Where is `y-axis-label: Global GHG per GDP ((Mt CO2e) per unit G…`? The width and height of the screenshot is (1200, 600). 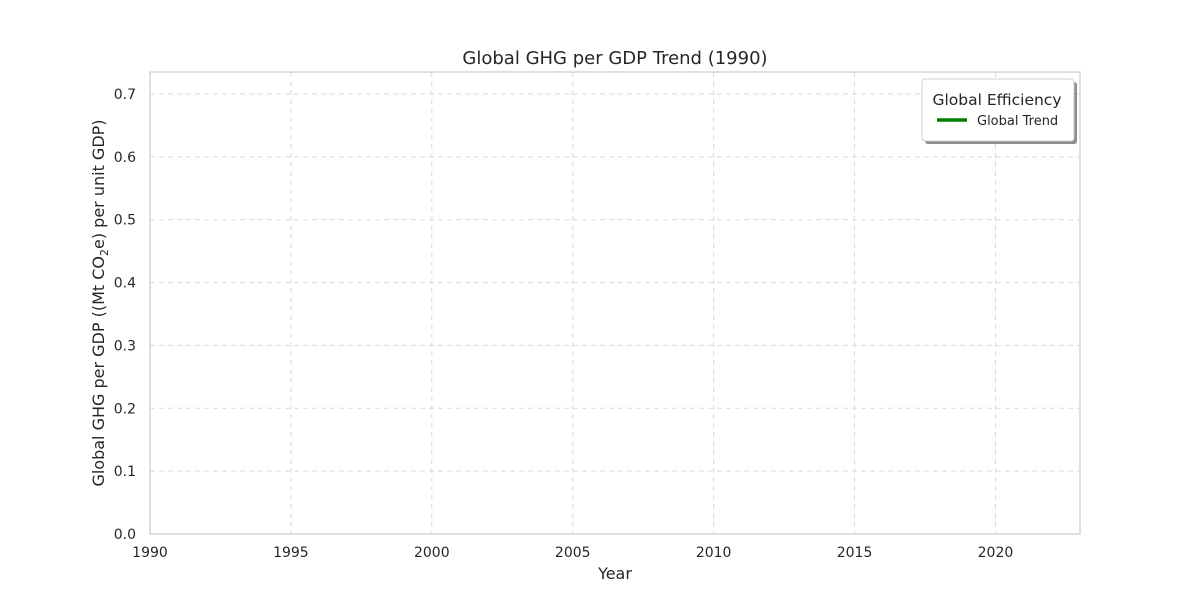 y-axis-label: Global GHG per GDP ((Mt CO2e) per unit G… is located at coordinates (100, 302).